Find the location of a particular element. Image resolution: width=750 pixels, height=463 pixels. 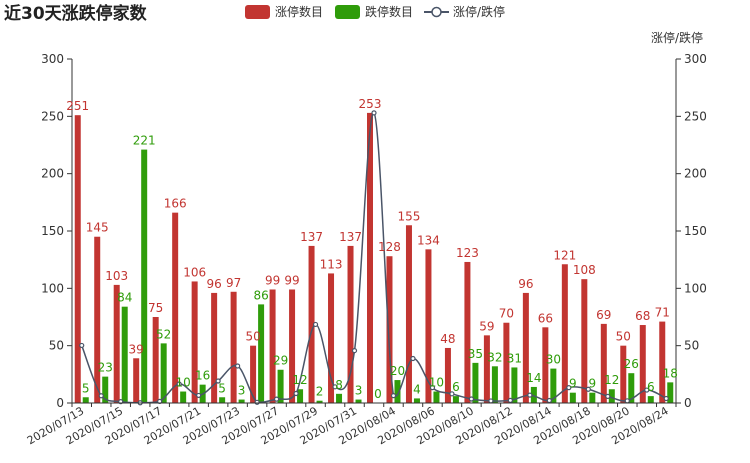

bar-up-label: 96 is located at coordinates (213, 284).